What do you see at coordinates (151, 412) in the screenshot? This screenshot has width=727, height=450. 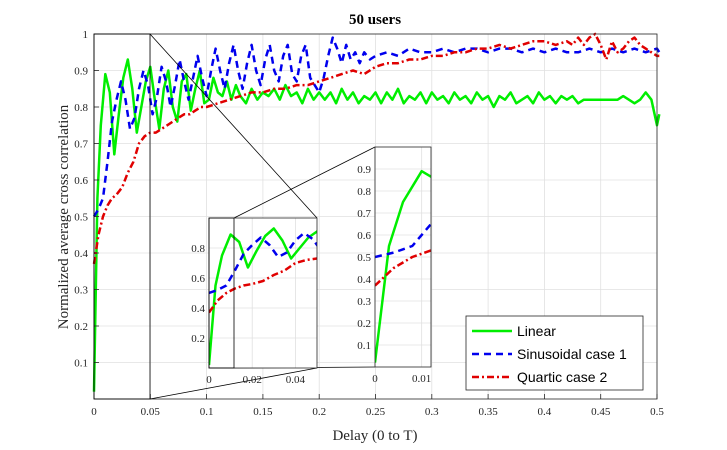 I see `x-tick-label: 0.05` at bounding box center [151, 412].